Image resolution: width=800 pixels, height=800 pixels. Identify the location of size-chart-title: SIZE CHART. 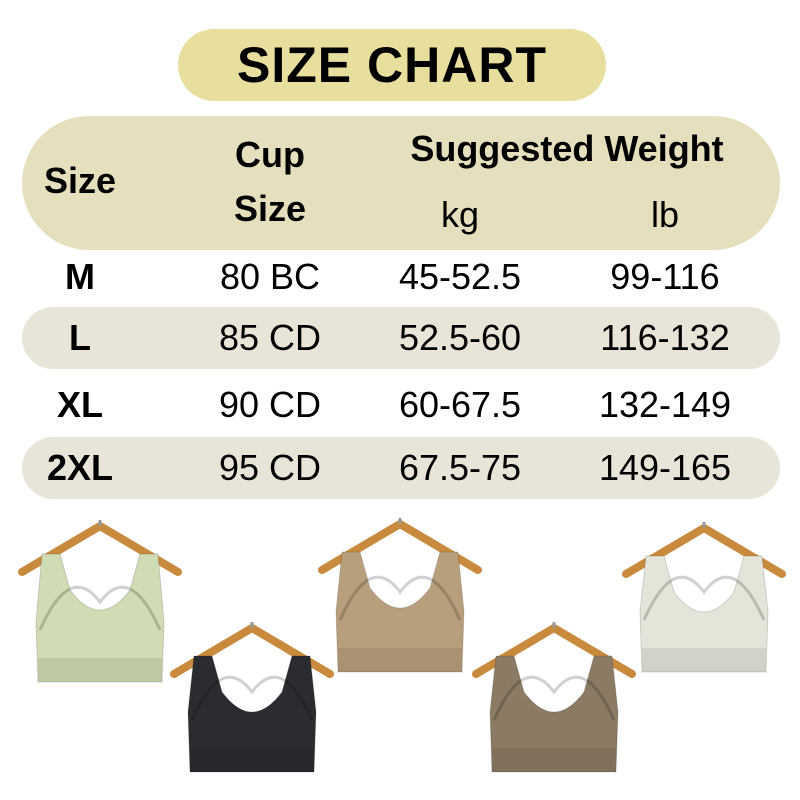
(392, 65).